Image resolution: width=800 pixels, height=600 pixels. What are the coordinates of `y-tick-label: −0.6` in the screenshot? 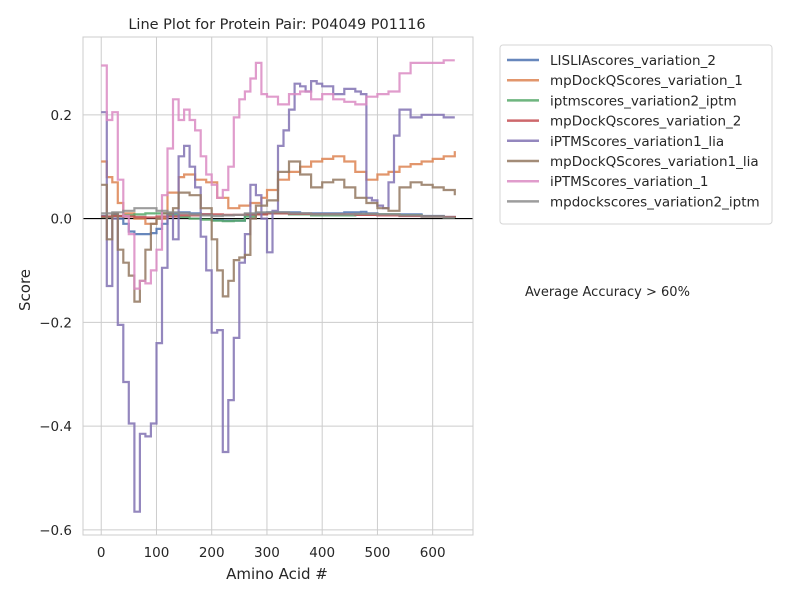 It's located at (55, 531).